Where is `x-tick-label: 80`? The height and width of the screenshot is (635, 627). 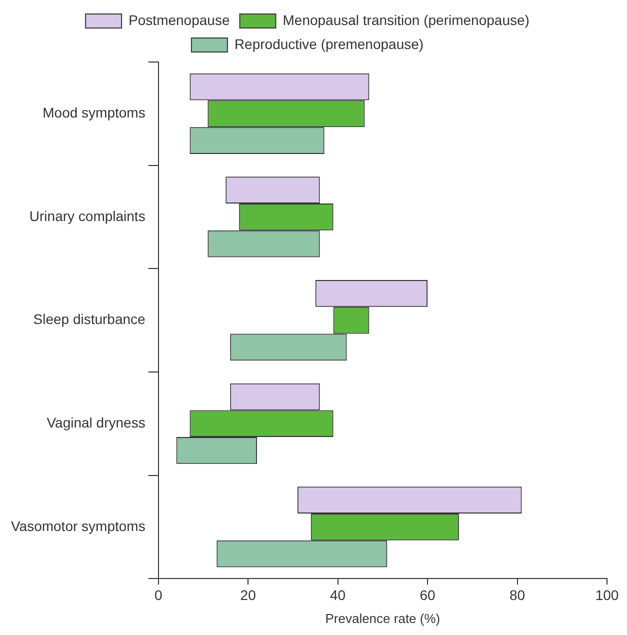
x-tick-label: 80 is located at coordinates (517, 594).